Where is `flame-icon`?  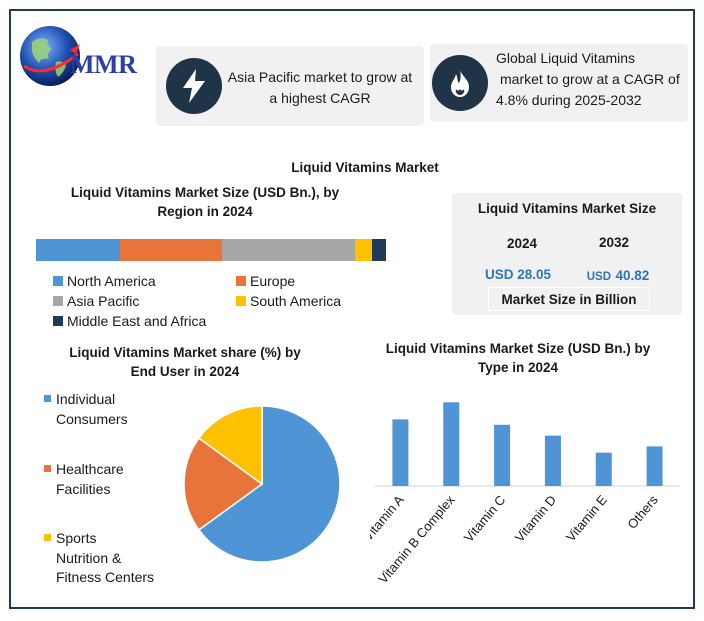 flame-icon is located at coordinates (460, 83).